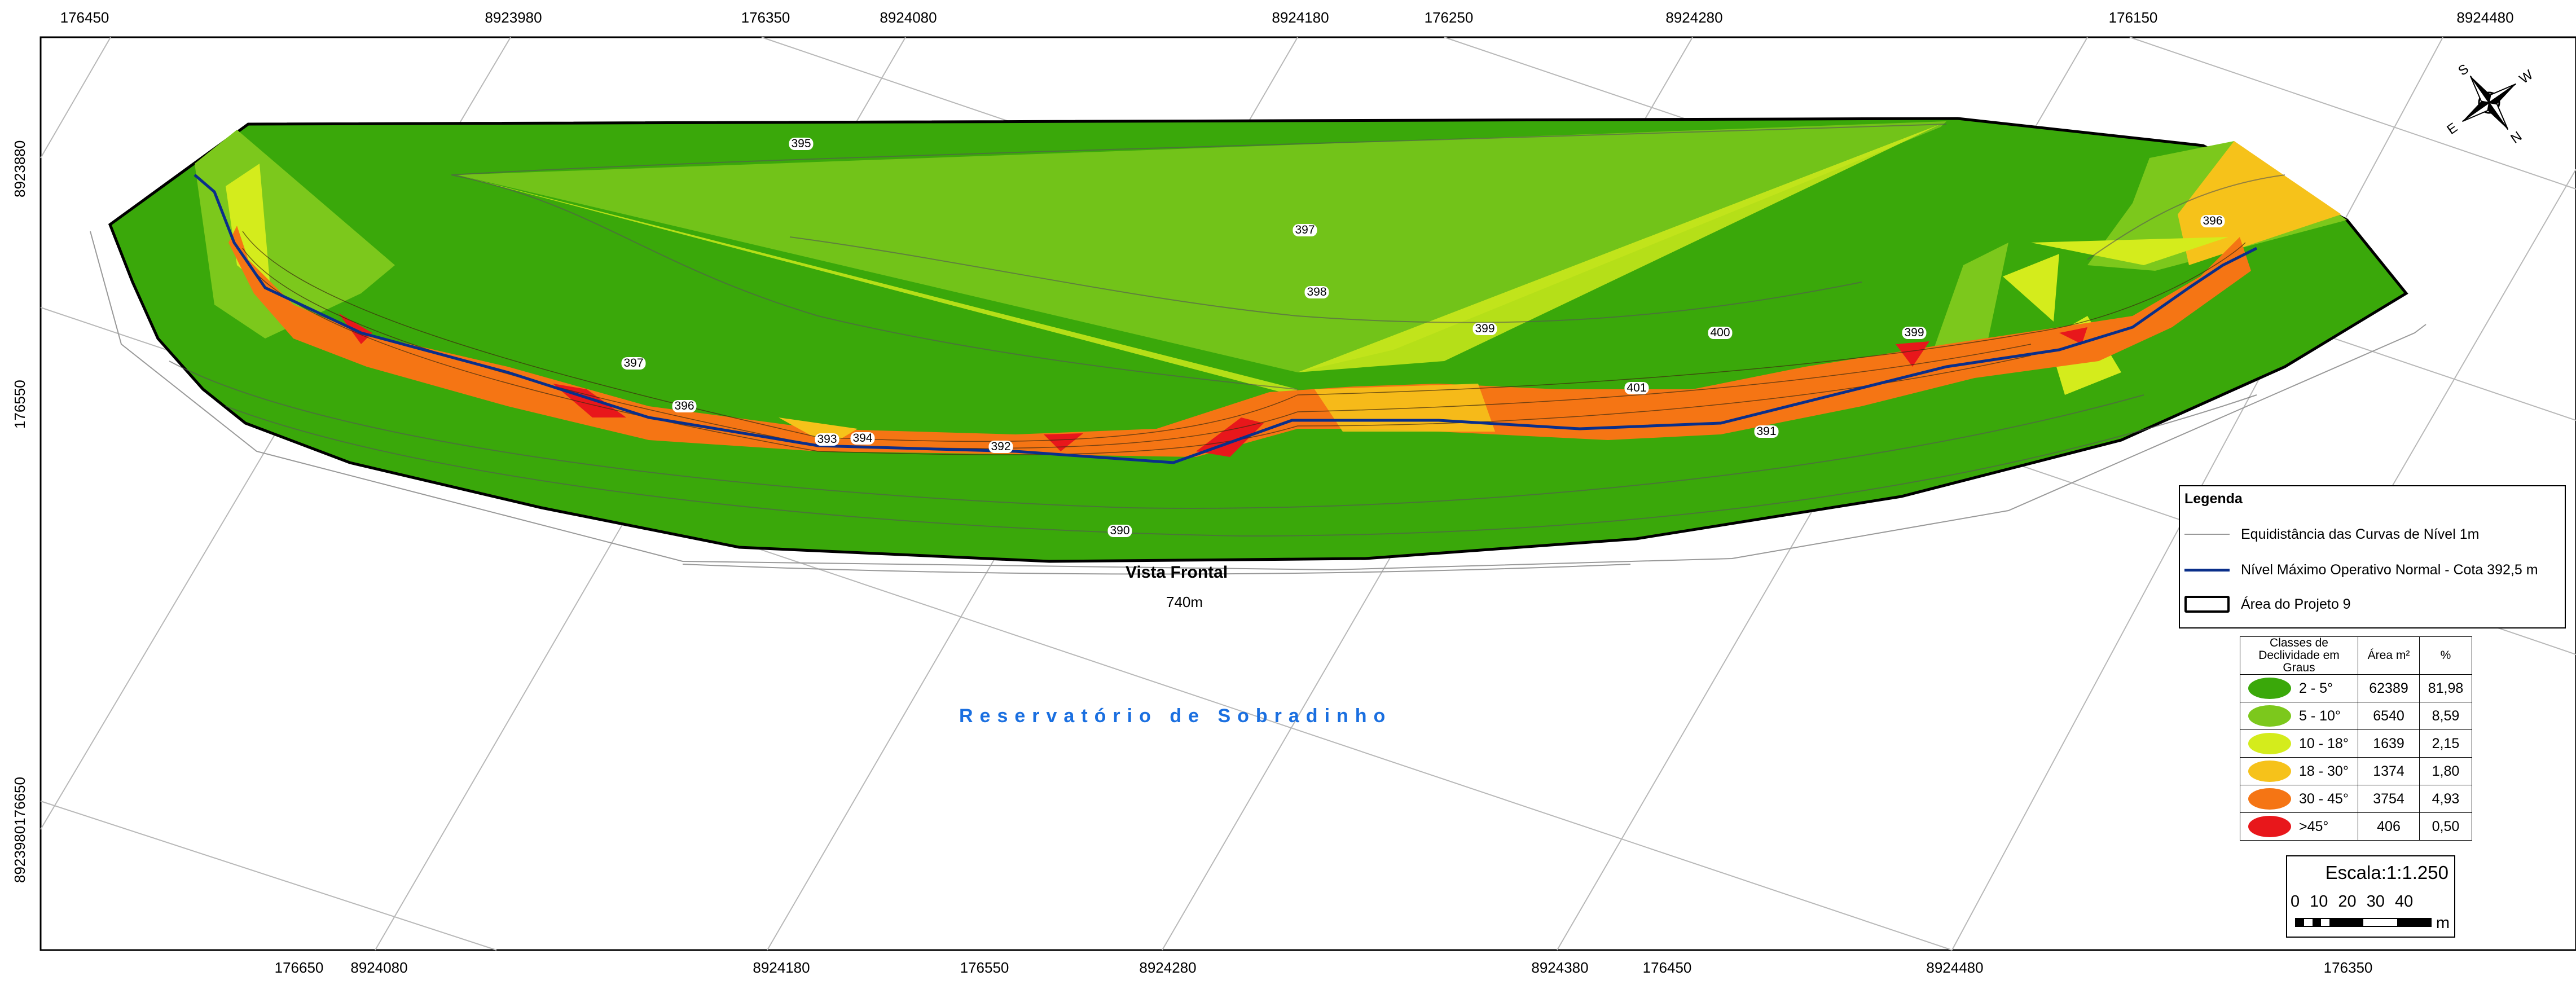 The width and height of the screenshot is (2576, 989). What do you see at coordinates (2207, 570) in the screenshot?
I see `navy-line-icon` at bounding box center [2207, 570].